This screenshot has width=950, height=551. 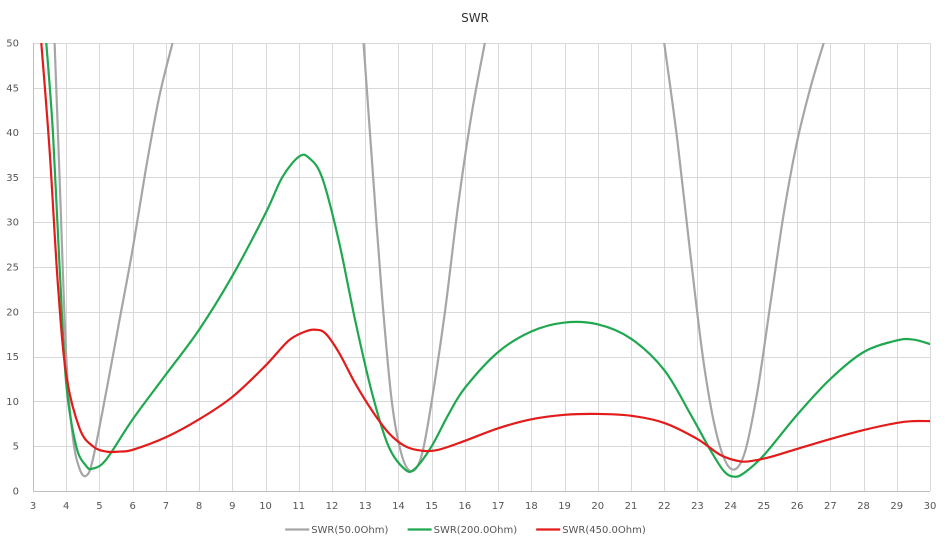 I want to click on x-tick-label: 17, so click(x=498, y=506).